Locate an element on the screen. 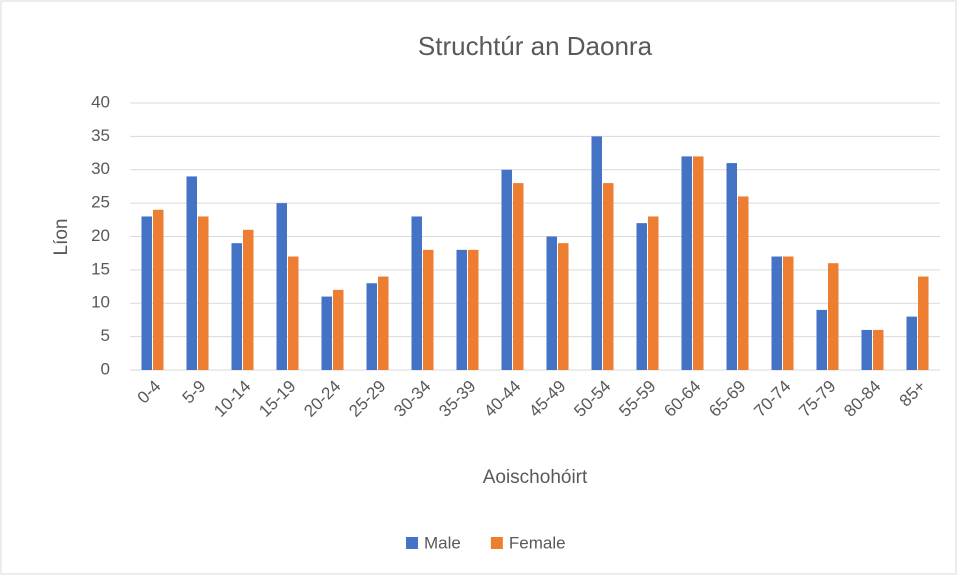  y-tick-label: 10 is located at coordinates (100, 302).